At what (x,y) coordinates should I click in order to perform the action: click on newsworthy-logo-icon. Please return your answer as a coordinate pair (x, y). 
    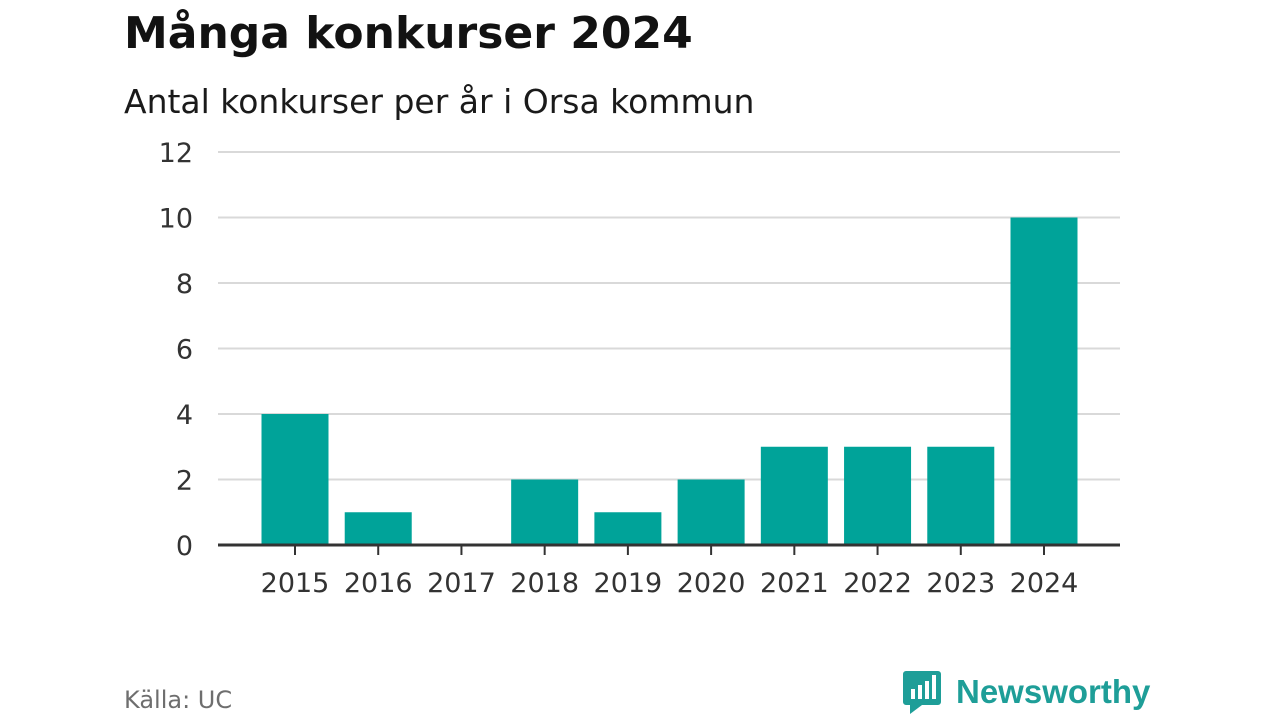
    Looking at the image, I should click on (922, 692).